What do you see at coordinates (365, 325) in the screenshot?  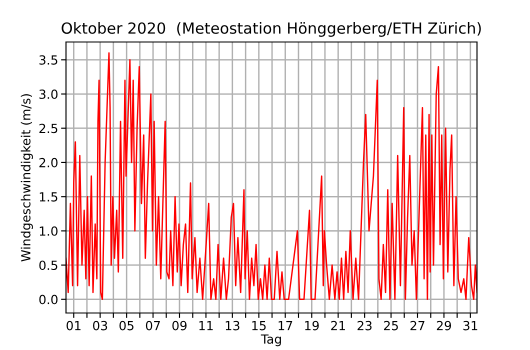 I see `x-tick-label: 23` at bounding box center [365, 325].